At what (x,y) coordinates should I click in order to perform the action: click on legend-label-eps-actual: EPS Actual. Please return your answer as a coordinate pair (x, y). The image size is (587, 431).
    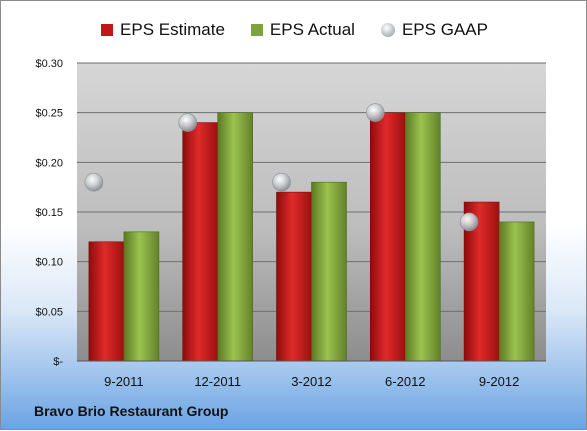
    Looking at the image, I should click on (312, 29).